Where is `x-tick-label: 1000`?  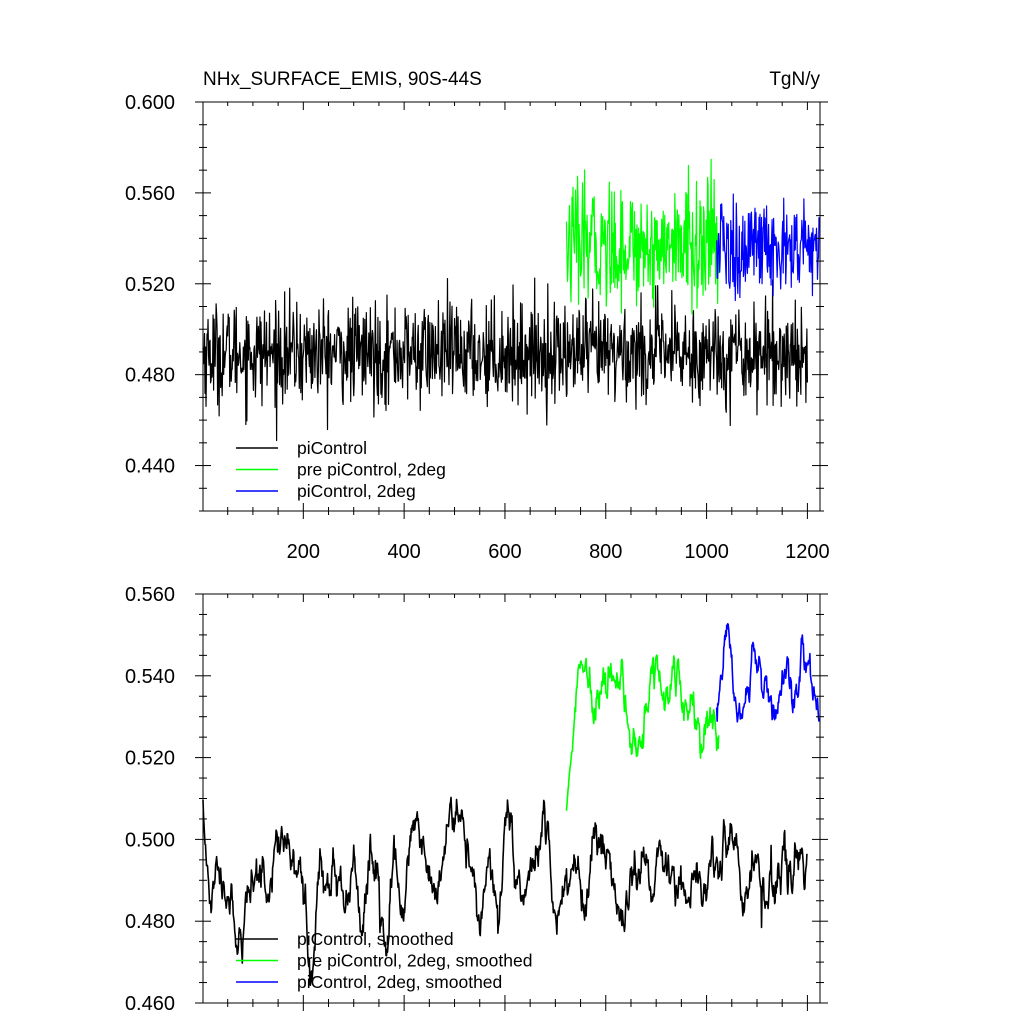
x-tick-label: 1000 is located at coordinates (706, 552).